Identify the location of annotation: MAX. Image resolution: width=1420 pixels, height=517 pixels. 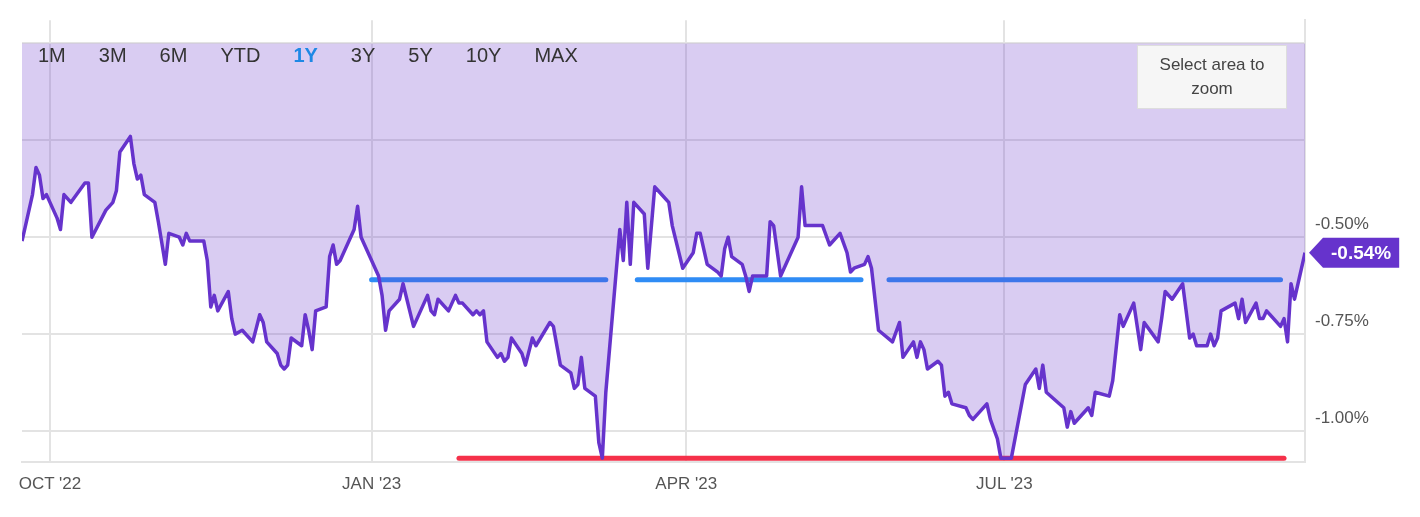
(556, 55).